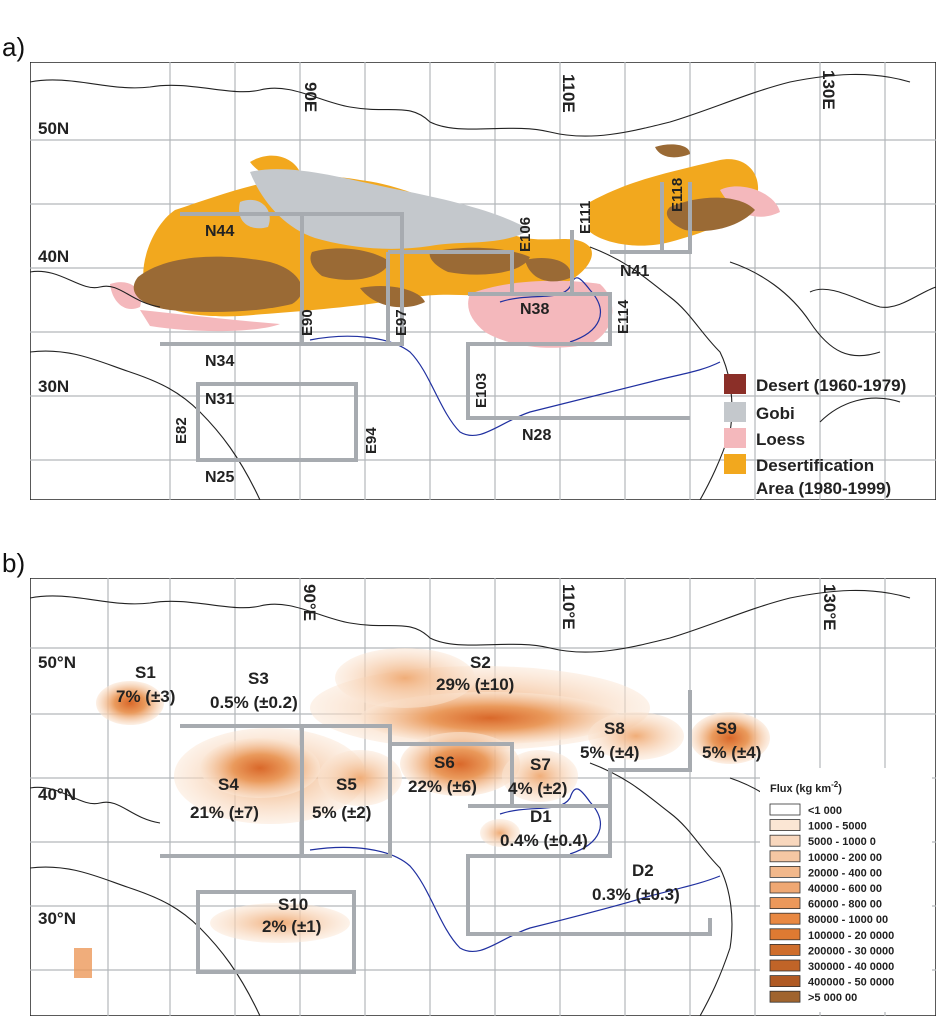 The height and width of the screenshot is (1024, 948). What do you see at coordinates (525, 234) in the screenshot?
I see `label-e106: E106` at bounding box center [525, 234].